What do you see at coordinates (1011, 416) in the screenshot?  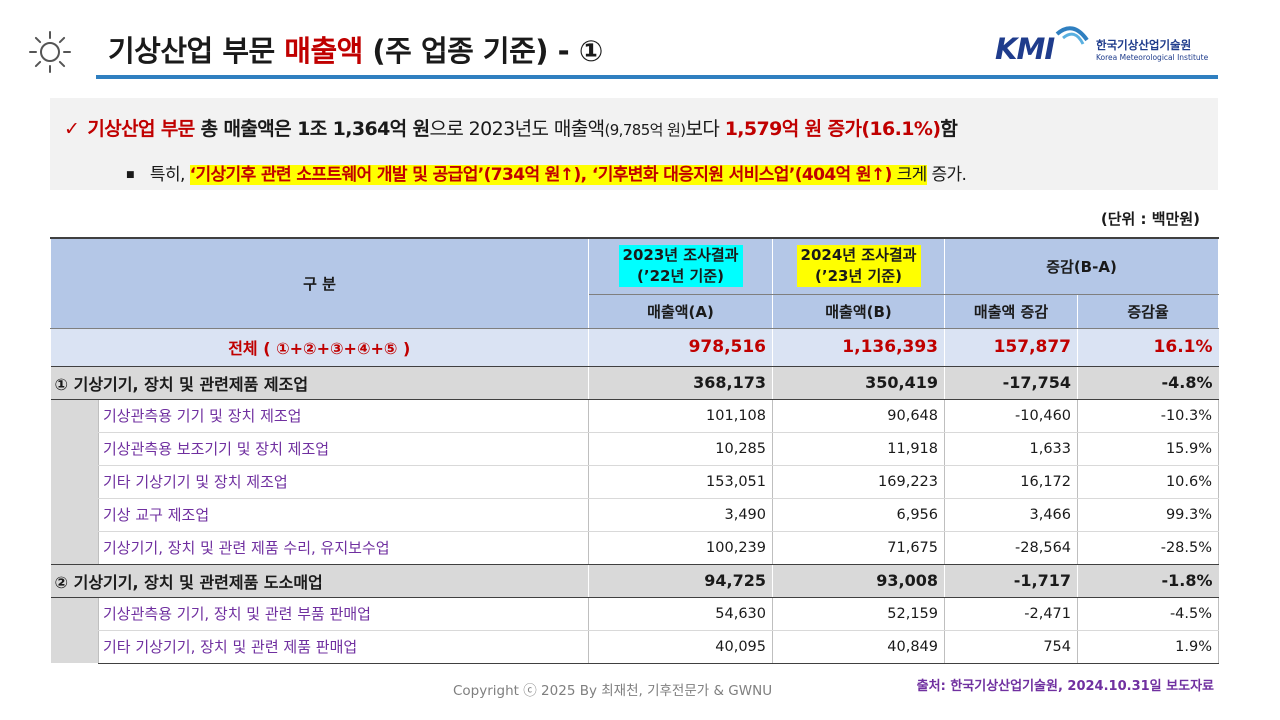 I see `item-diff: -10,460` at bounding box center [1011, 416].